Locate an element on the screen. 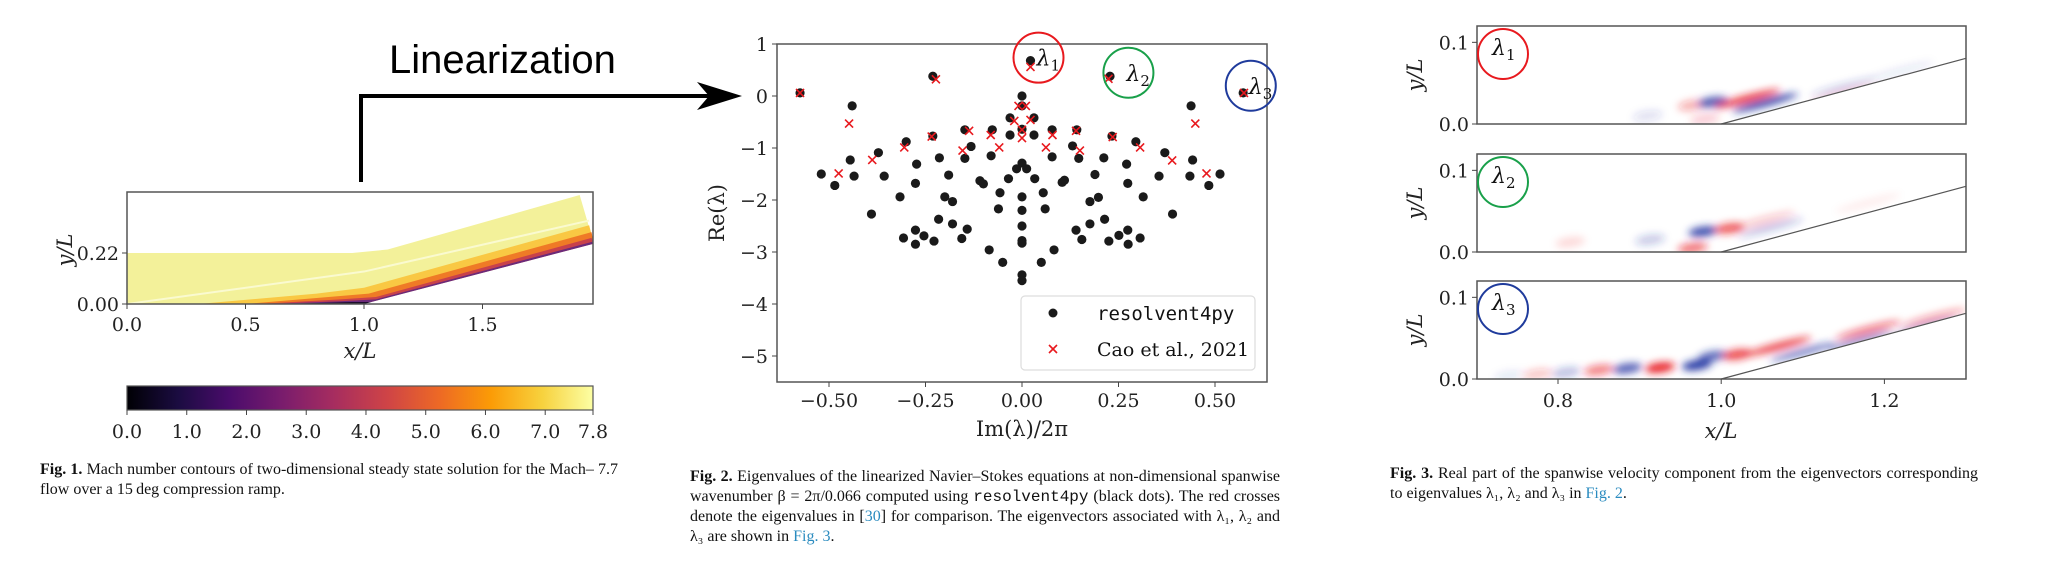  y-tick-label: −4 is located at coordinates (754, 305).